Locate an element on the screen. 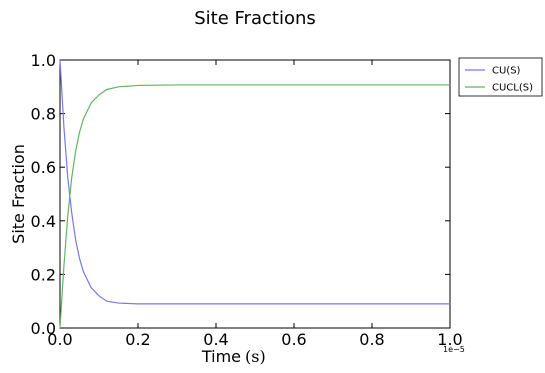 Image resolution: width=545 pixels, height=373 pixels. chart-title: Site Fractions is located at coordinates (255, 18).